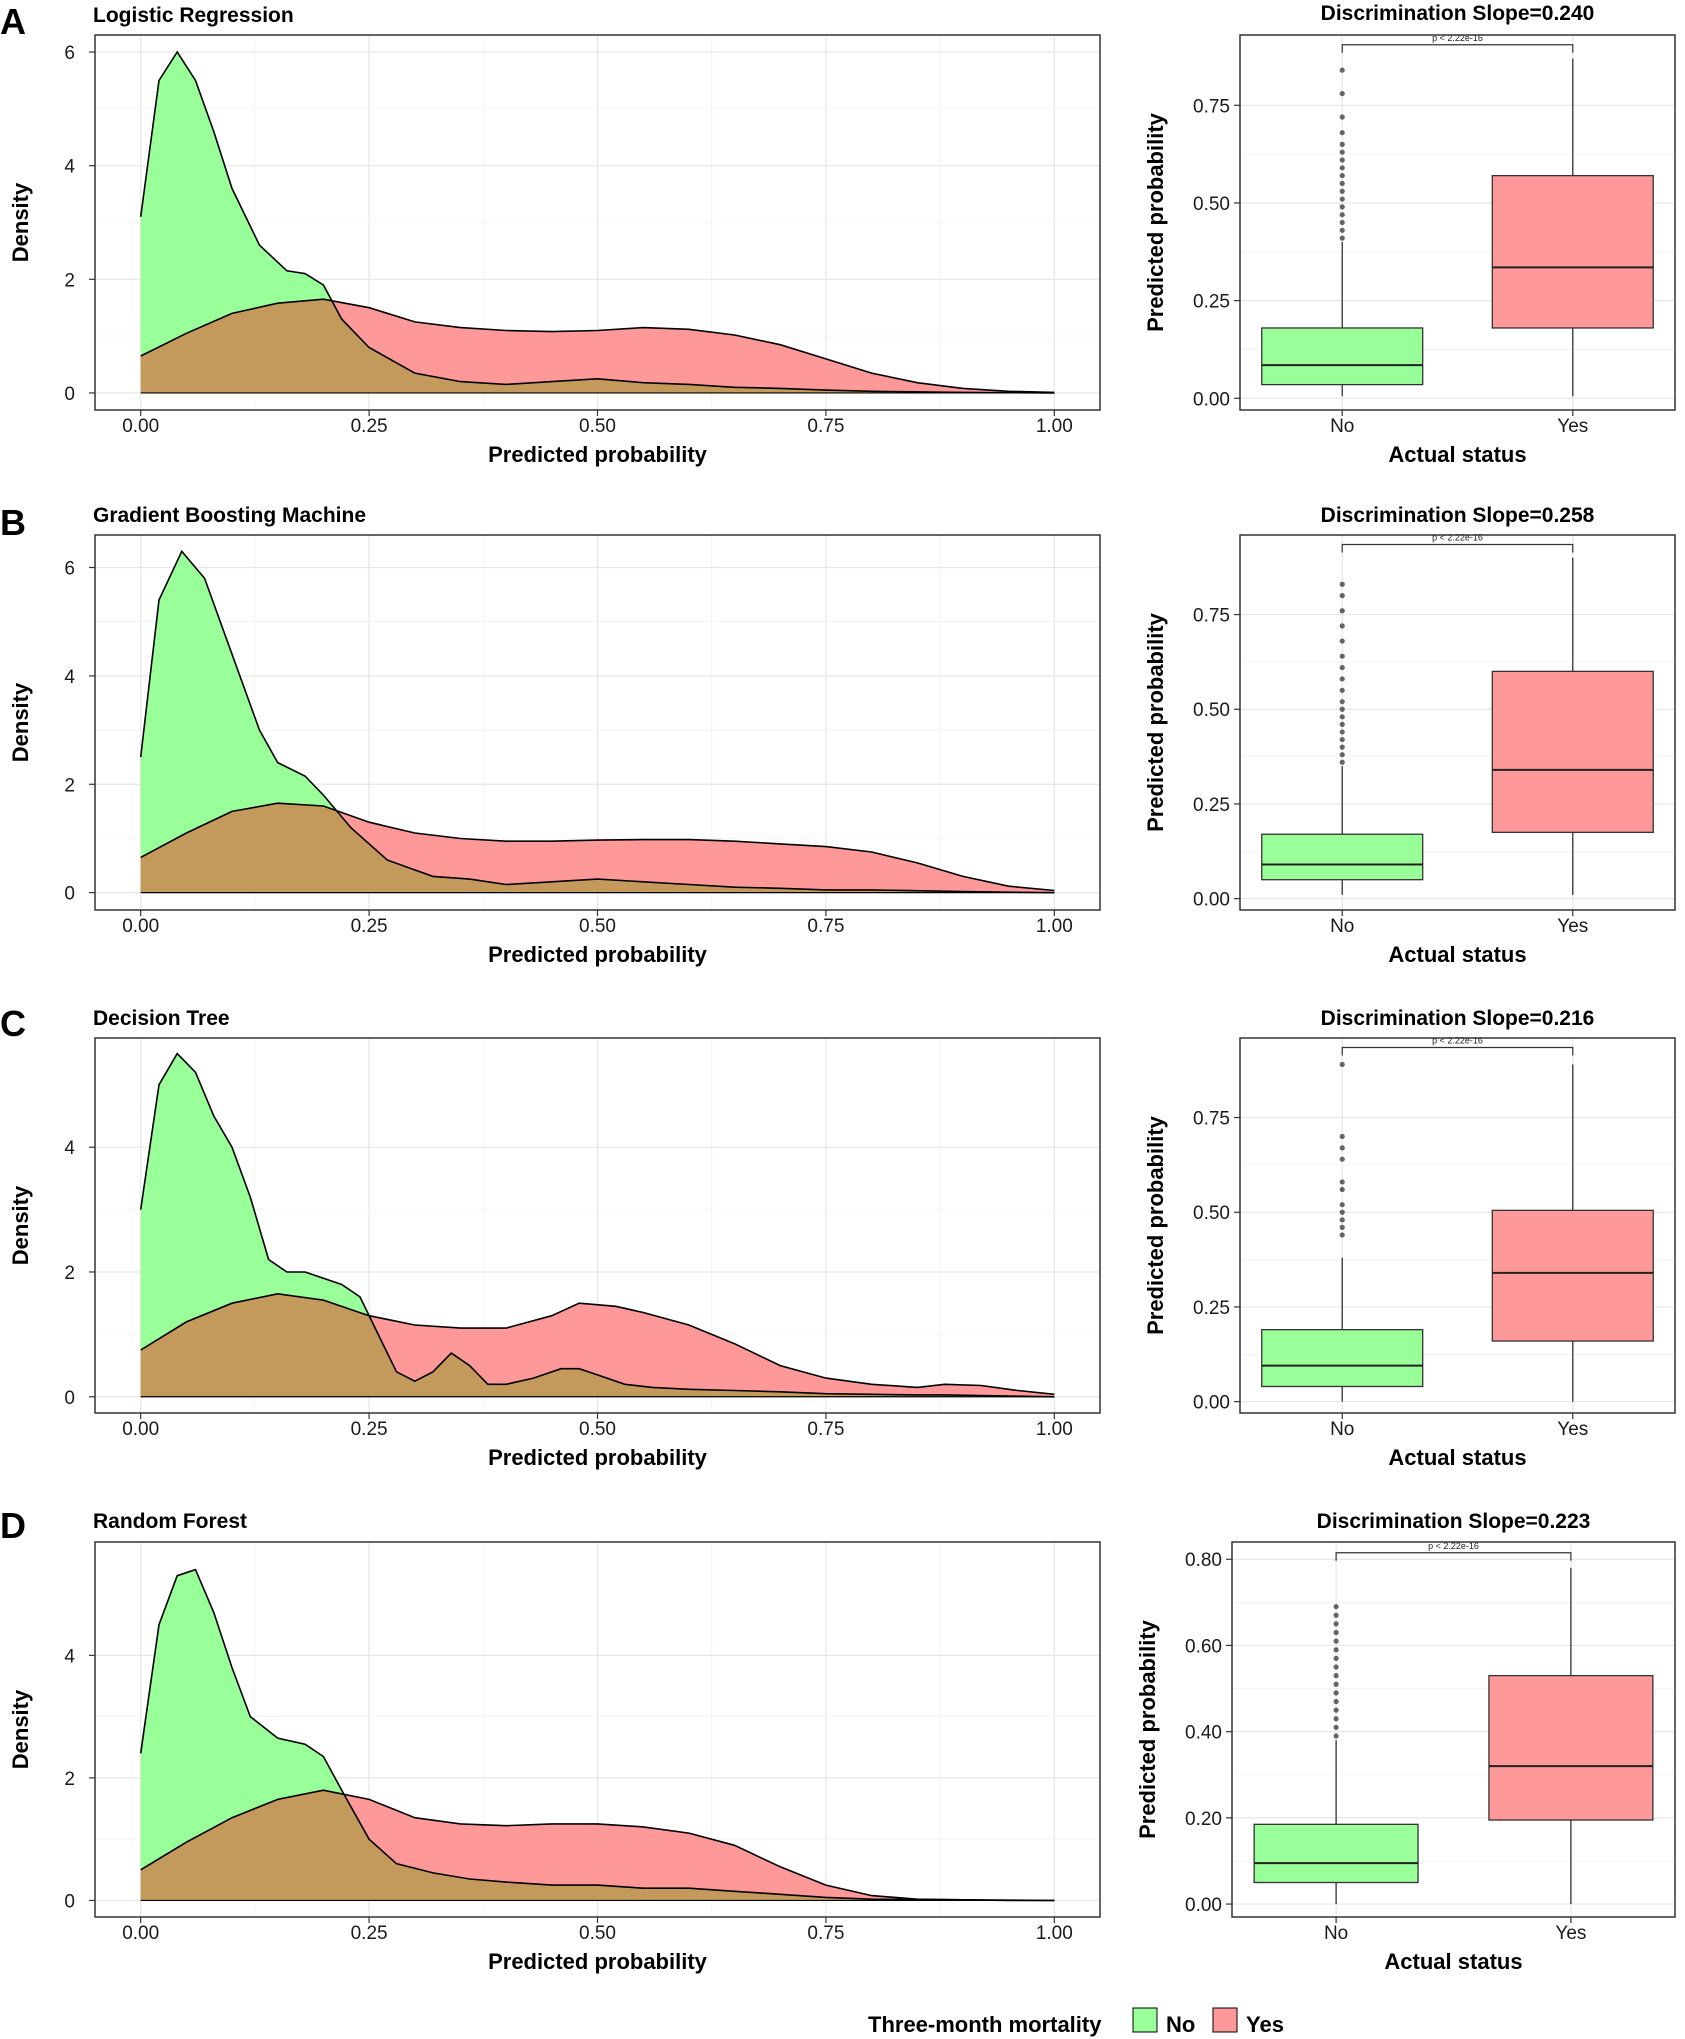  I want to click on legend-title: Three-month mortality, so click(985, 2024).